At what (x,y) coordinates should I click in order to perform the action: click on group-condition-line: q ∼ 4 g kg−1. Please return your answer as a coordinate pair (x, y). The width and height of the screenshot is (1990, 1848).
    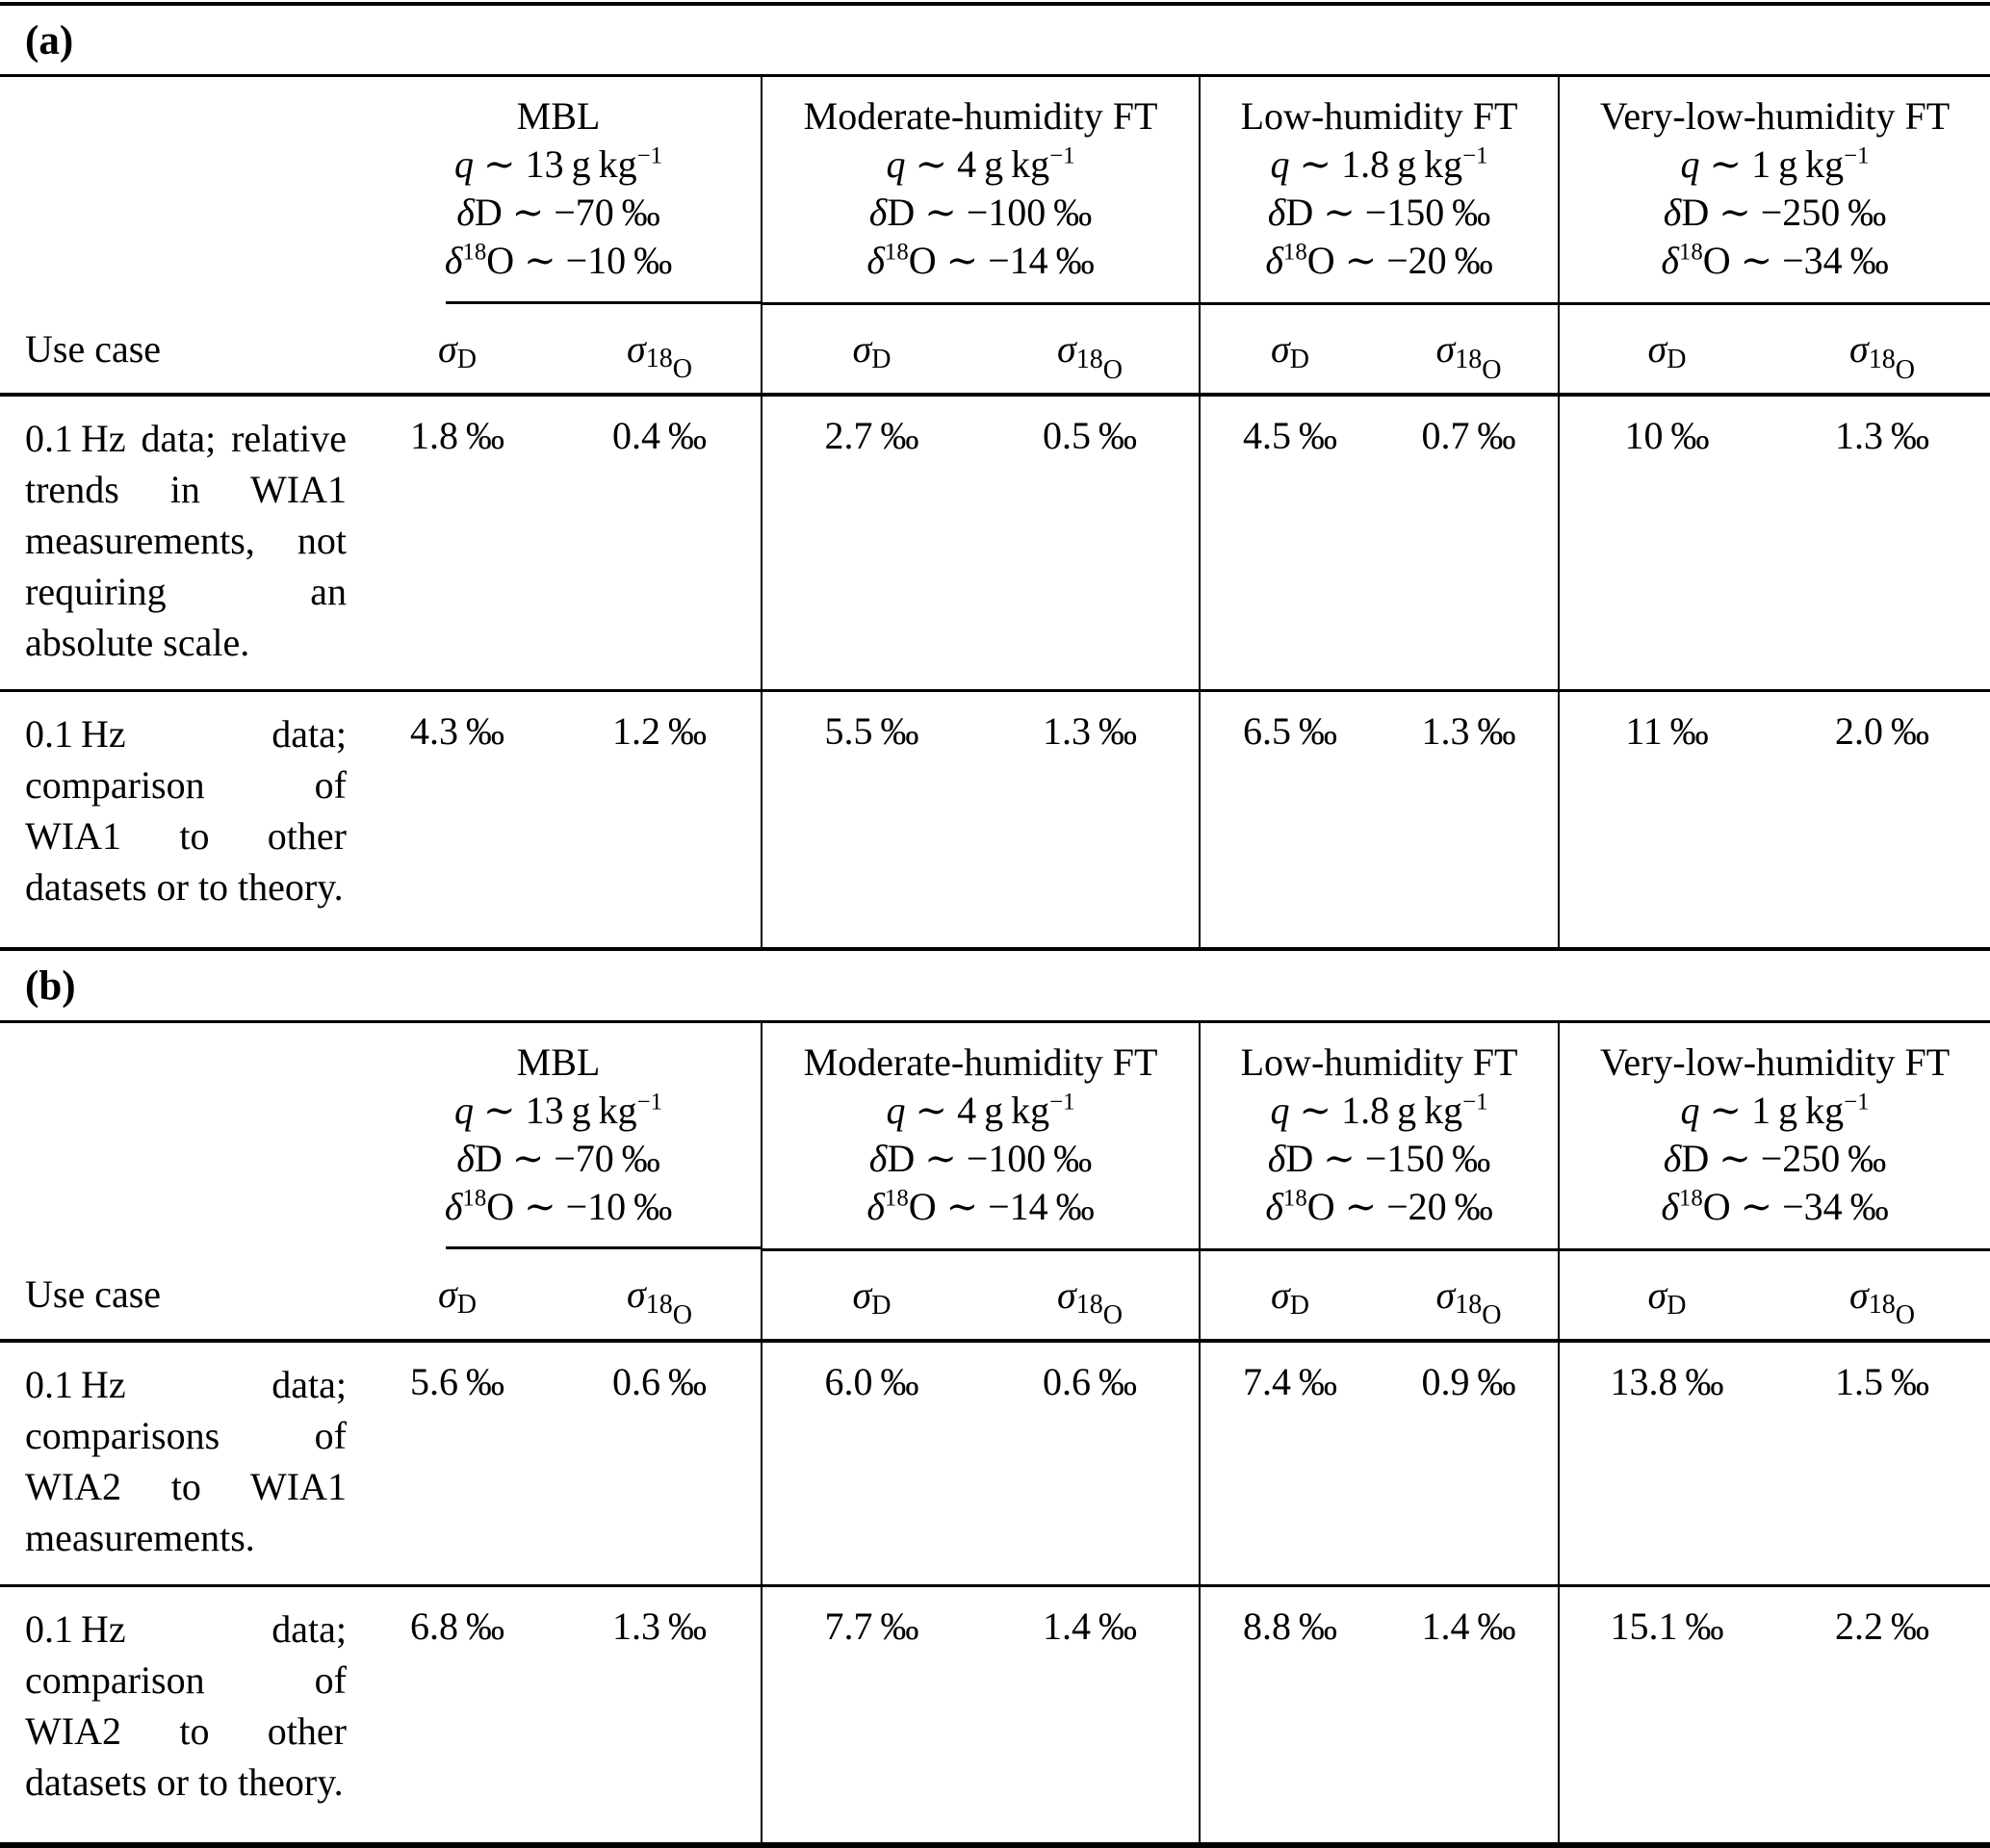
    Looking at the image, I should click on (980, 164).